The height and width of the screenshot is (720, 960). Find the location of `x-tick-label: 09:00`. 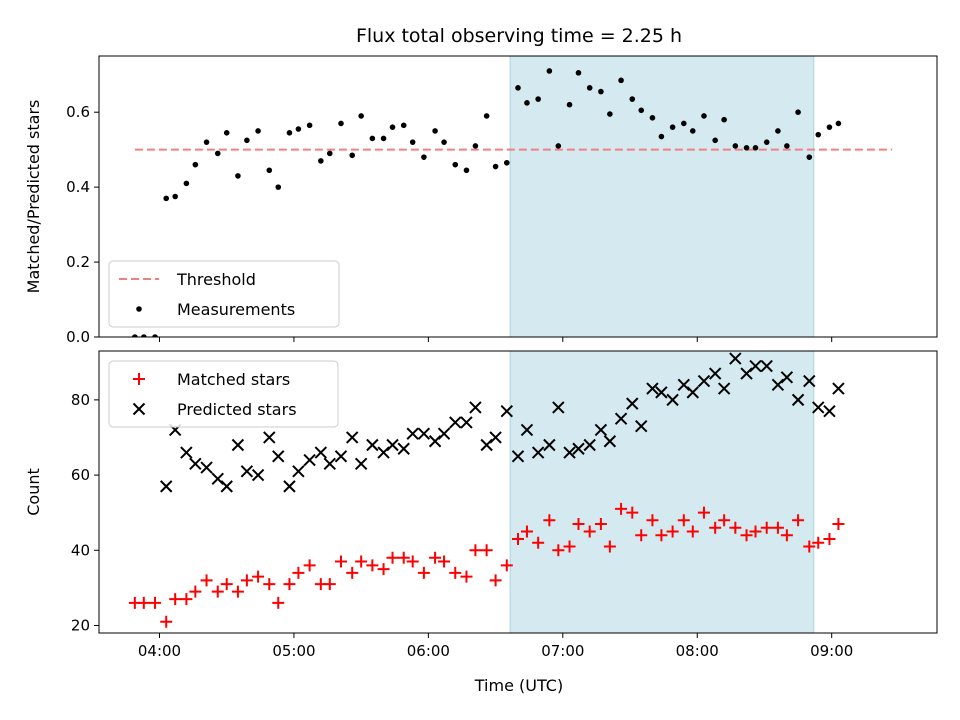

x-tick-label: 09:00 is located at coordinates (831, 651).